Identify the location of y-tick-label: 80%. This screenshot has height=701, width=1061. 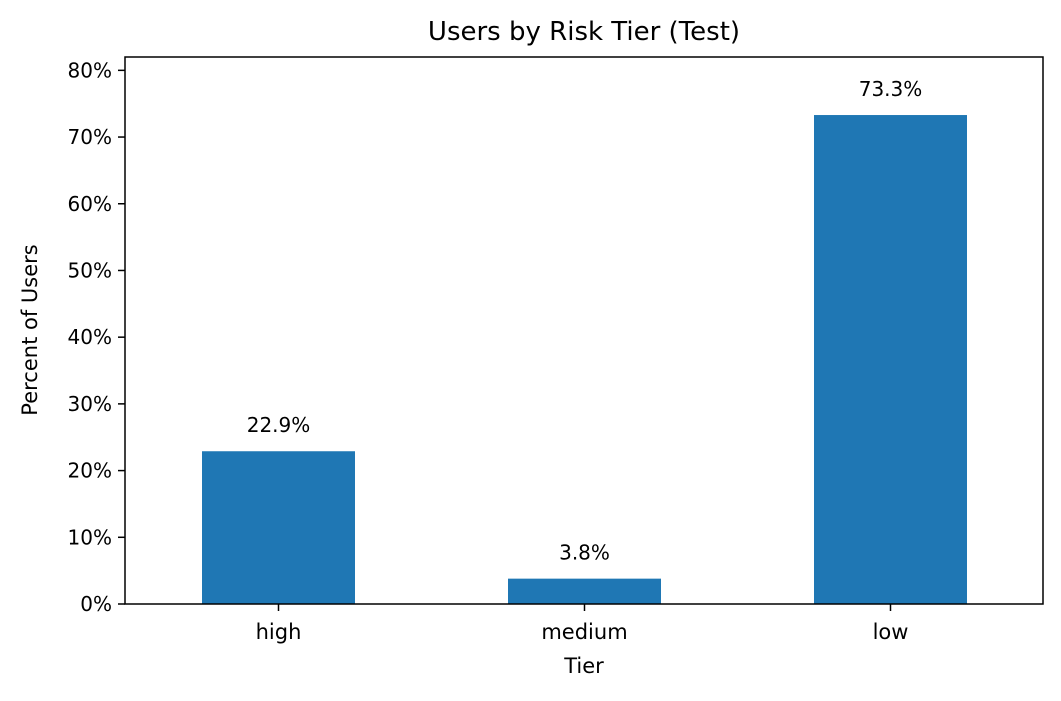
(90, 70).